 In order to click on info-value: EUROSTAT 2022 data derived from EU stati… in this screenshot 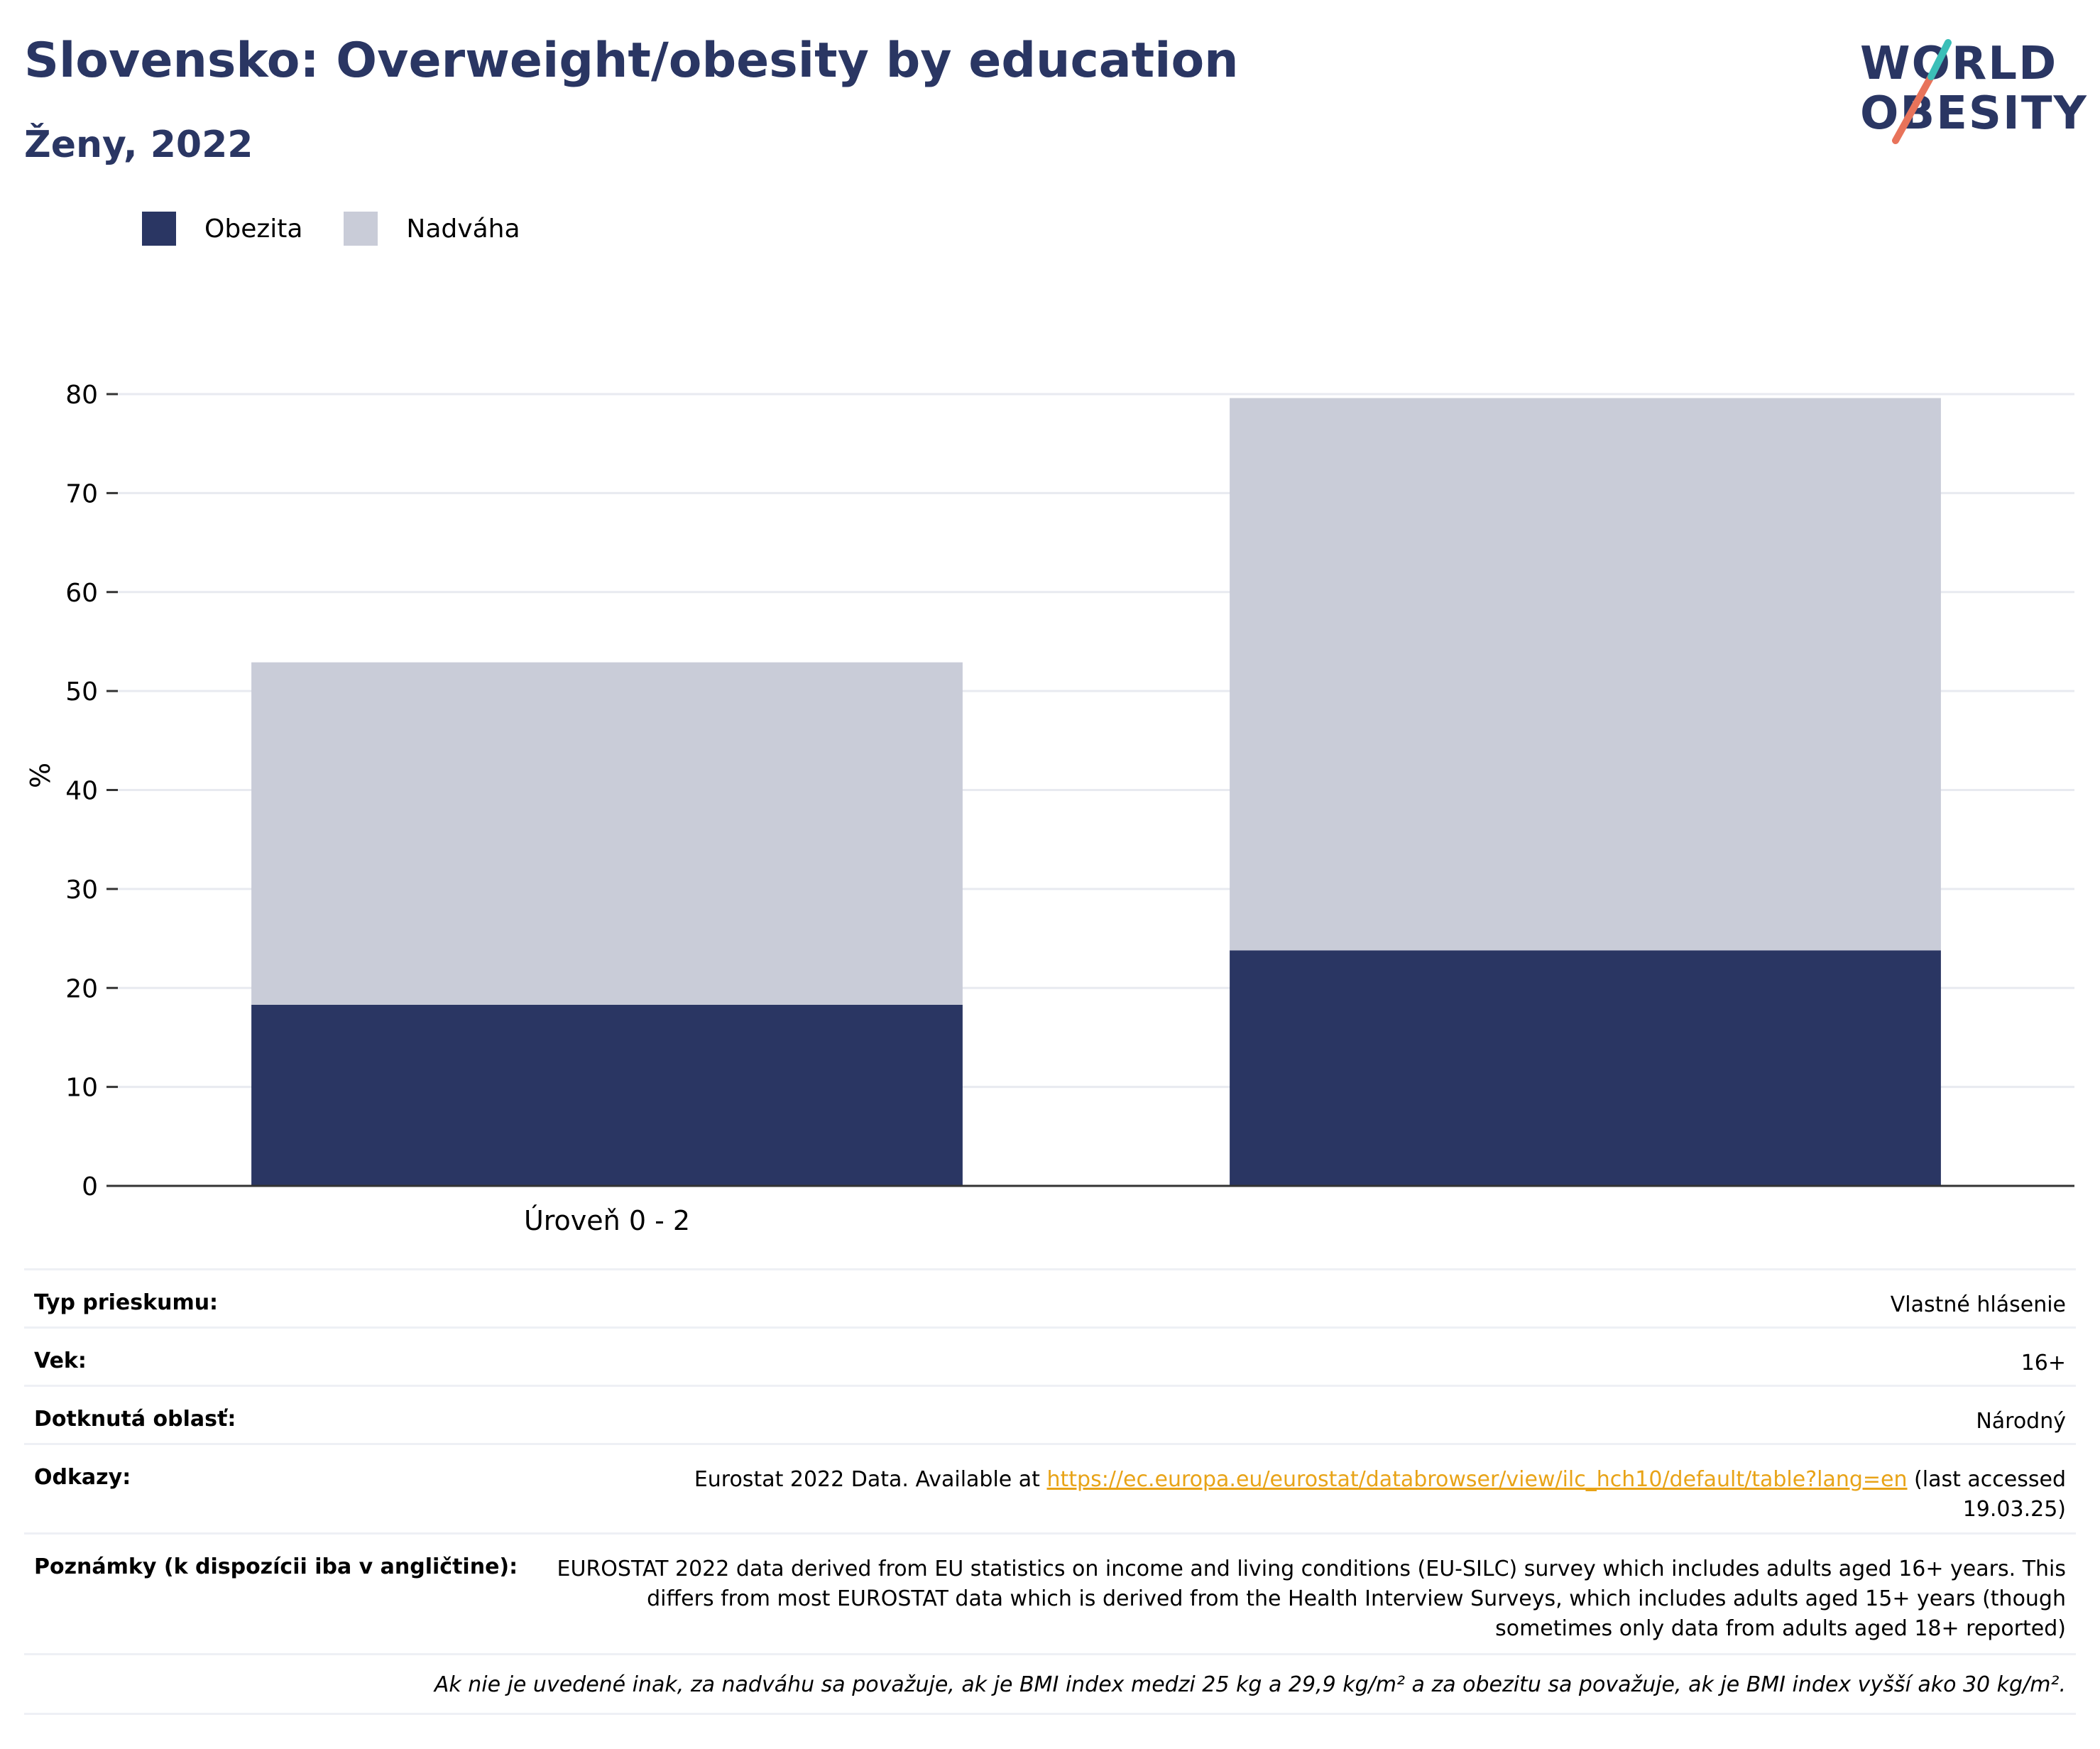, I will do `click(1311, 1599)`.